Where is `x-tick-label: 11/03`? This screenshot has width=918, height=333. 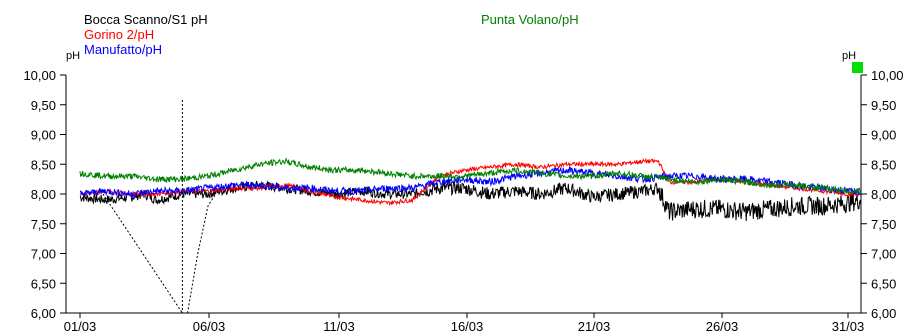 x-tick-label: 11/03 is located at coordinates (339, 326).